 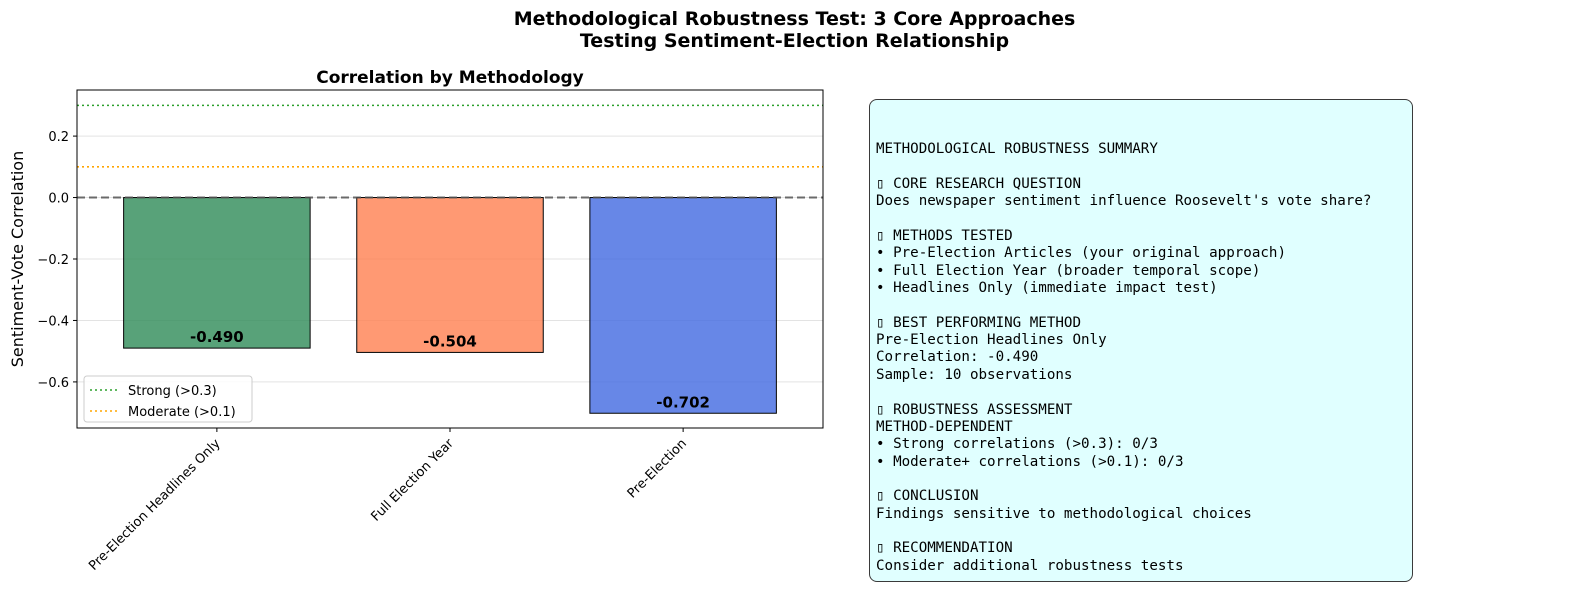 What do you see at coordinates (53, 383) in the screenshot?
I see `y-tick-label: −0.6` at bounding box center [53, 383].